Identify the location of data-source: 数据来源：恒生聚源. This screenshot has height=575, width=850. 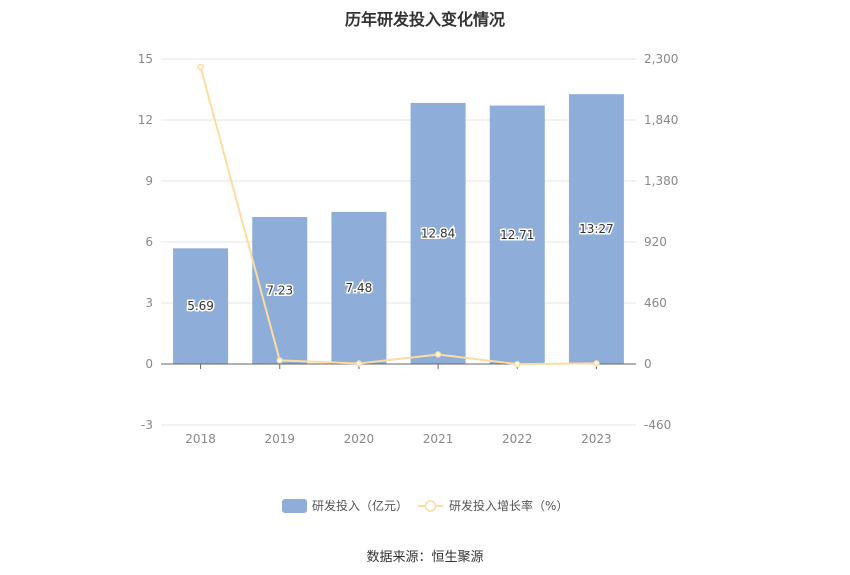
(425, 557).